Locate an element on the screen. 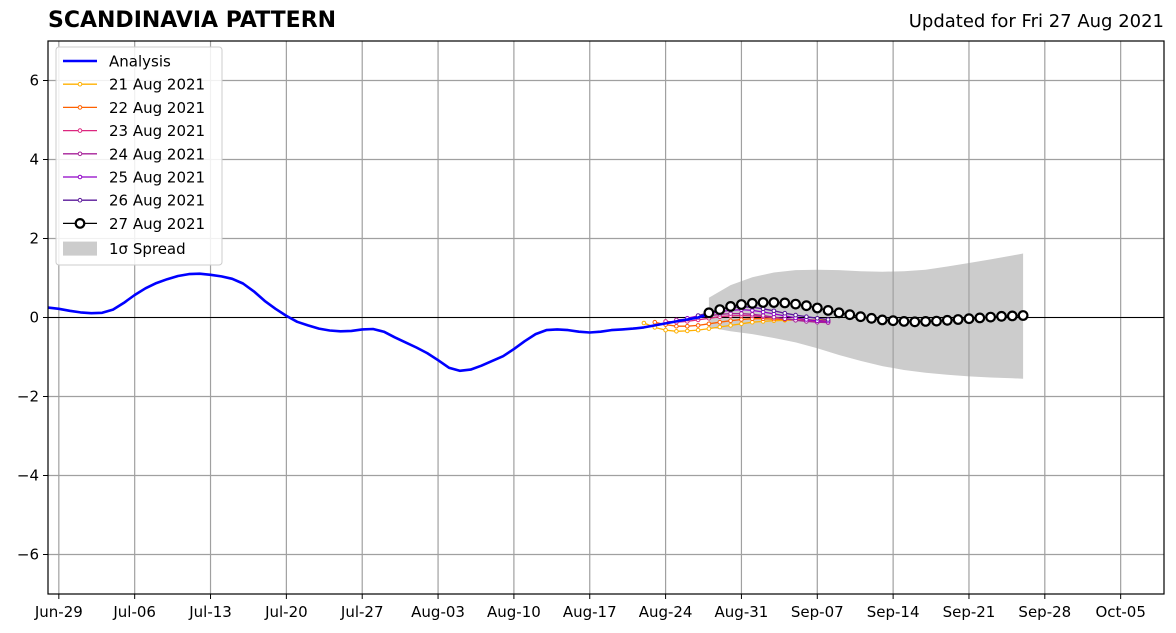  x-tick-label: Jun-29 is located at coordinates (58, 612).